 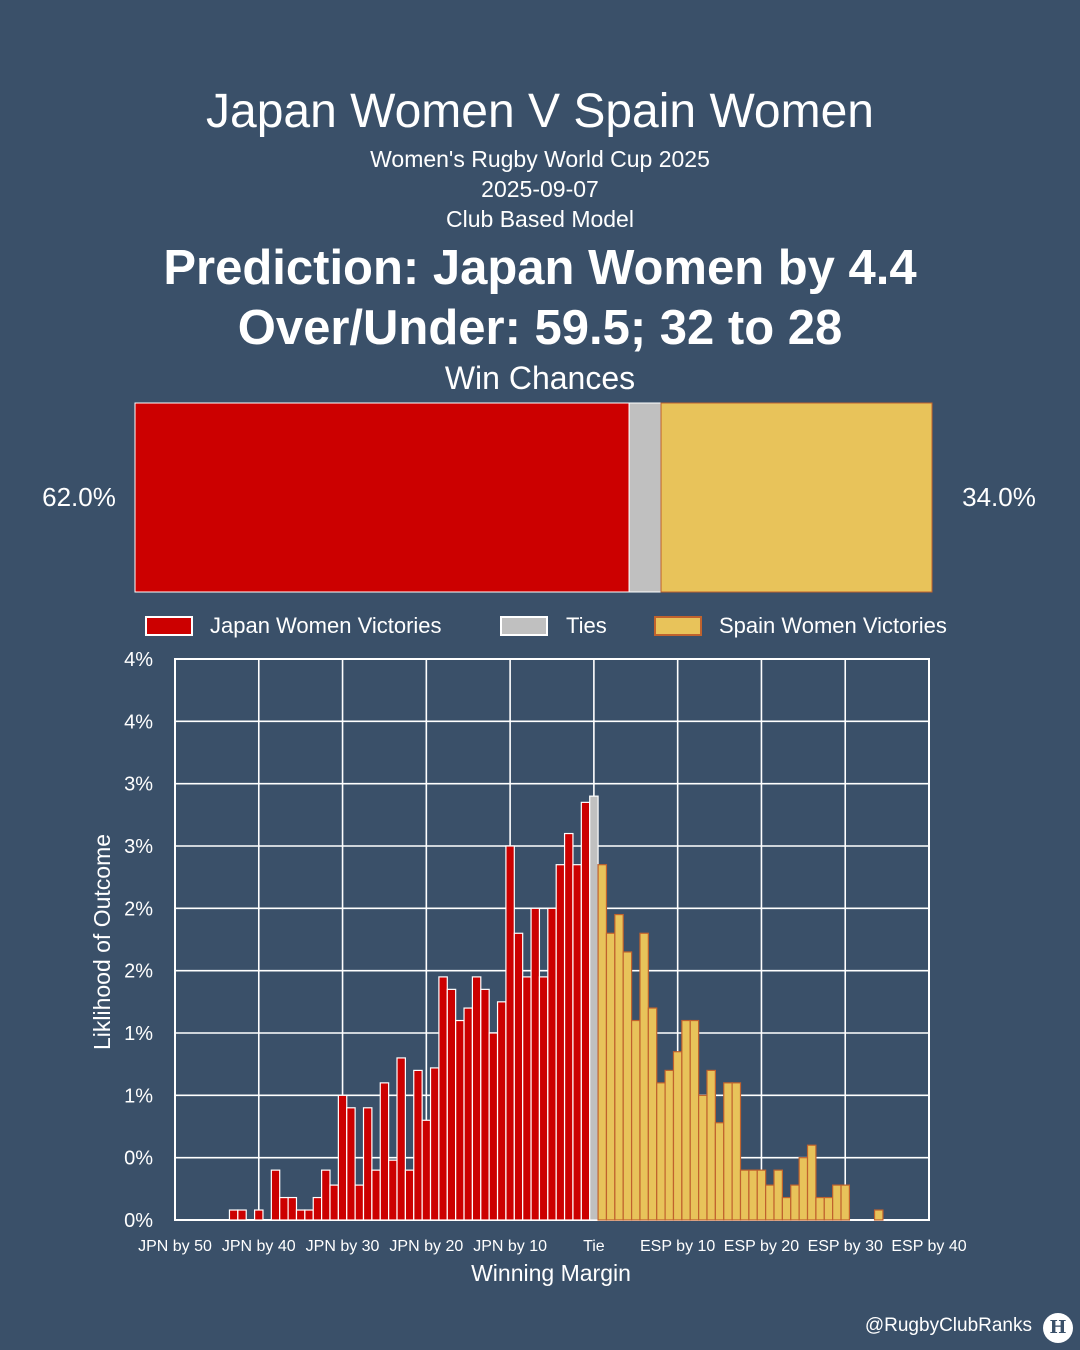 What do you see at coordinates (928, 1246) in the screenshot?
I see `x-tick-label: ESP by 40` at bounding box center [928, 1246].